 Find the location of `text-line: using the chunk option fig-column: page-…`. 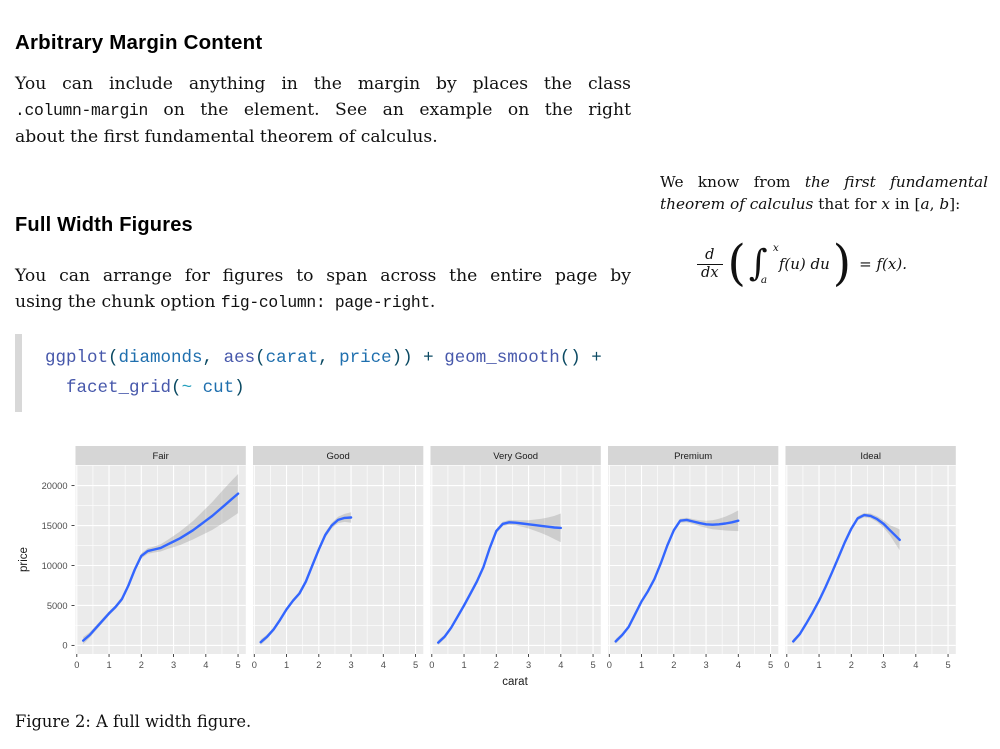

text-line: using the chunk option fig-column: page-… is located at coordinates (225, 302).